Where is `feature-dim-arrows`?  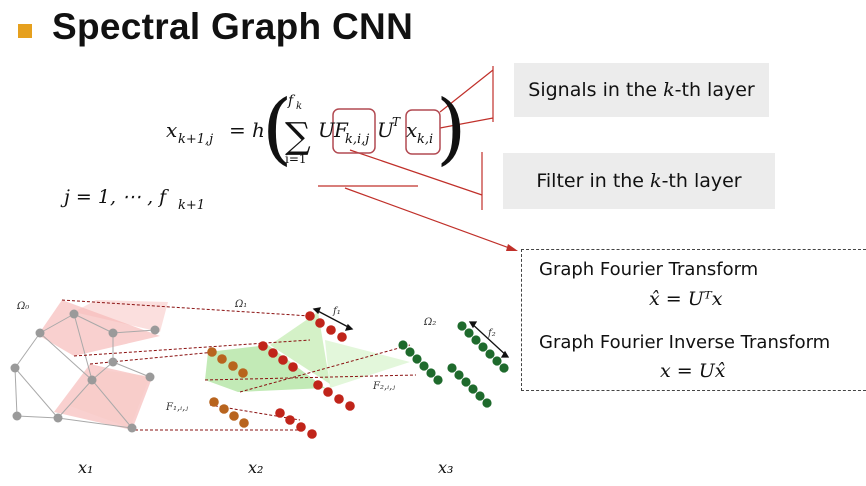
feature-dim-arrows is located at coordinates (411, 332).